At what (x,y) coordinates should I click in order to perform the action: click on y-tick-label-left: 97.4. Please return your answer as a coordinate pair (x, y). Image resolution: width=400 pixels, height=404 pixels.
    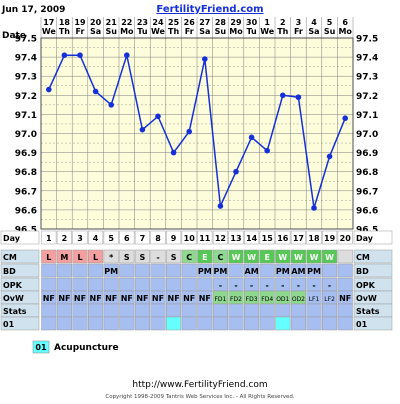
    Looking at the image, I should click on (26, 59).